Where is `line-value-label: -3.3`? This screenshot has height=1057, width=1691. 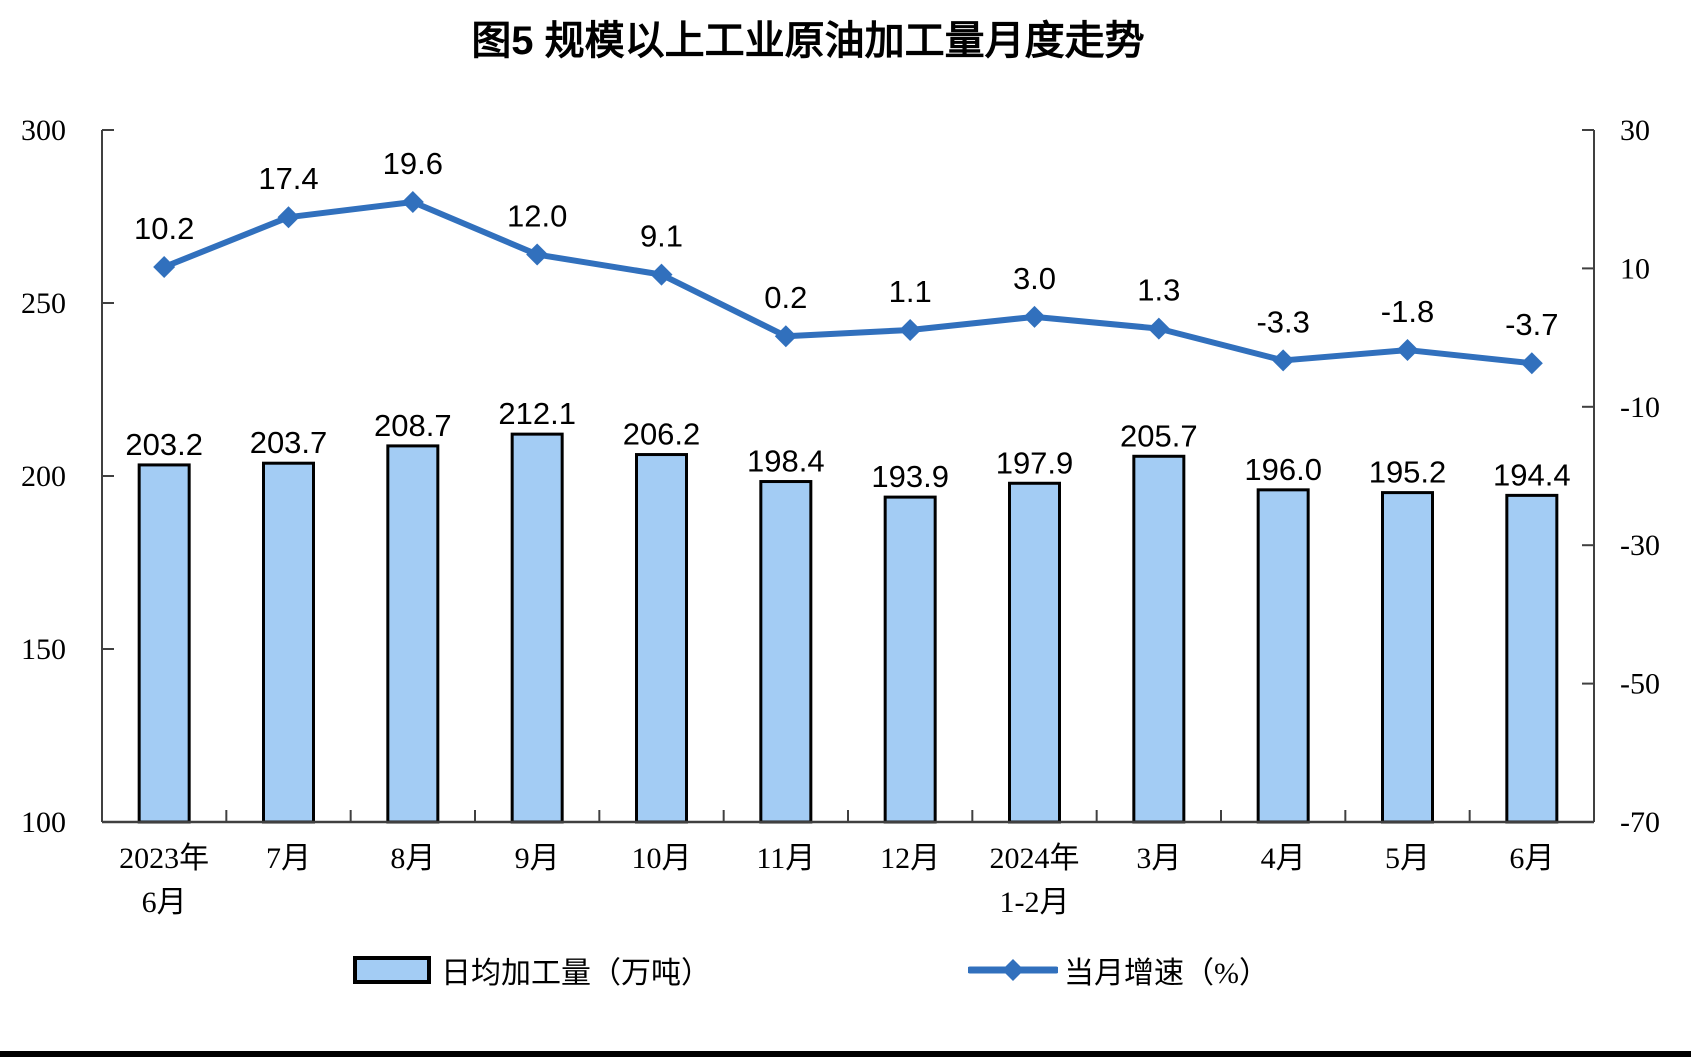
line-value-label: -3.3 is located at coordinates (1282, 321).